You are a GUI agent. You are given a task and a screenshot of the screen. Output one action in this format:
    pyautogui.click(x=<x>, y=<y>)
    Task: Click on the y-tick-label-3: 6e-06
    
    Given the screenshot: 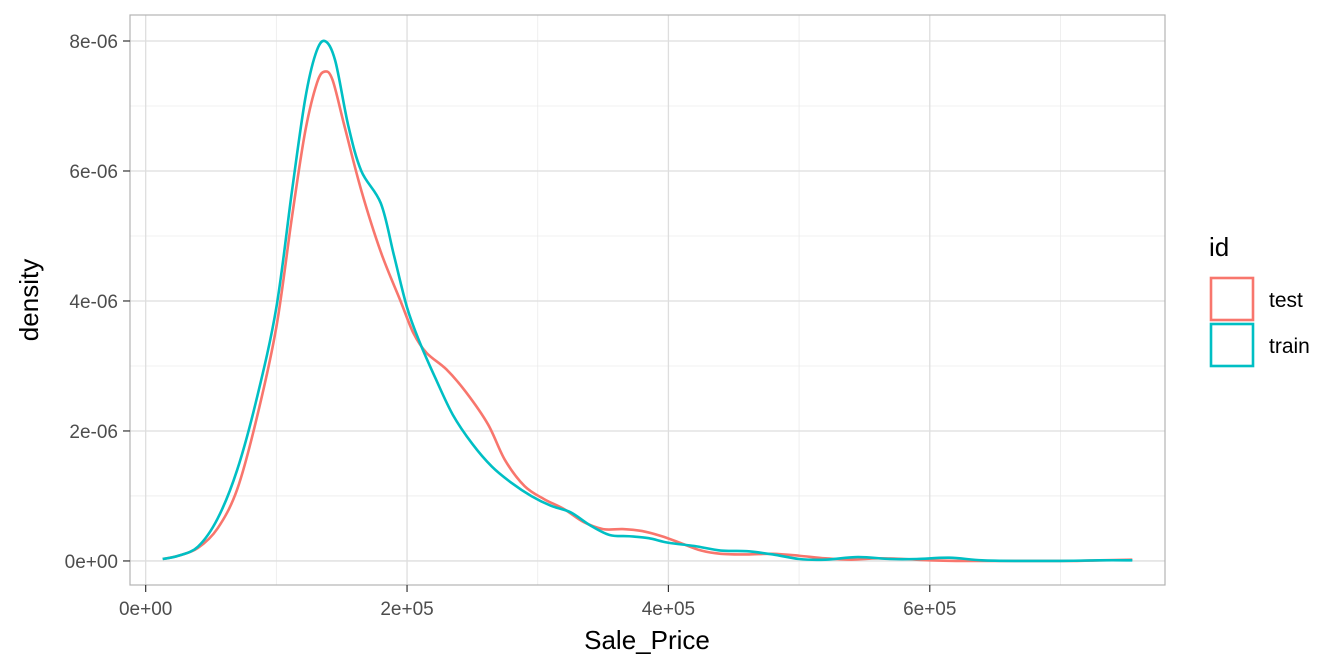 What is the action you would take?
    pyautogui.click(x=93, y=172)
    